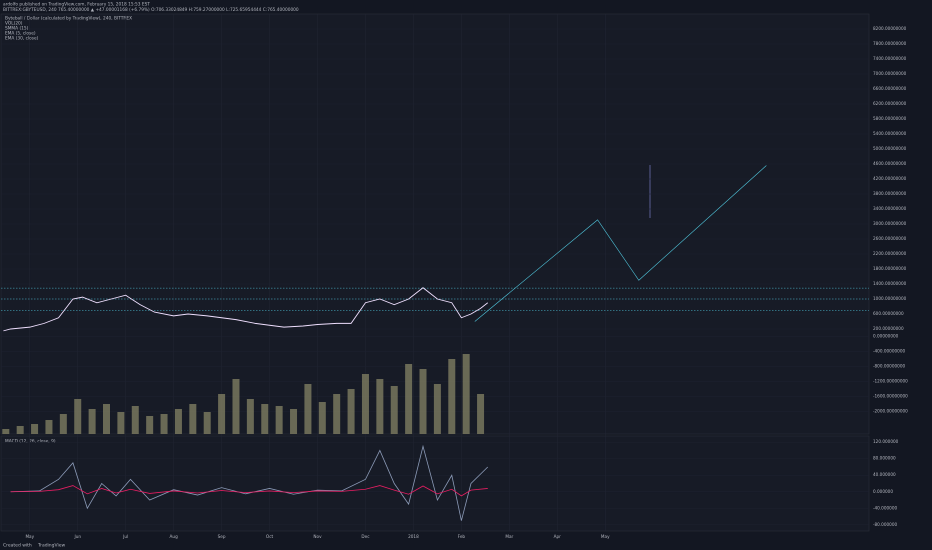  I want to click on y-tick-label: -800.00000000, so click(889, 366).